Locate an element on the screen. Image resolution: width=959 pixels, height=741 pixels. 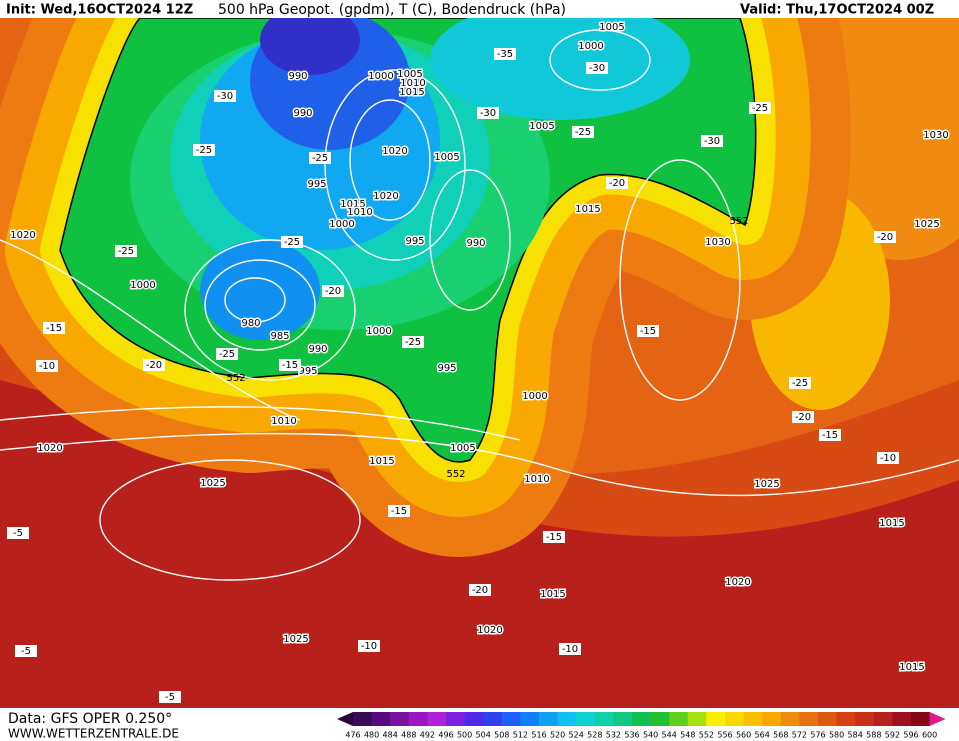
colorbar-label: 492 is located at coordinates (427, 735).